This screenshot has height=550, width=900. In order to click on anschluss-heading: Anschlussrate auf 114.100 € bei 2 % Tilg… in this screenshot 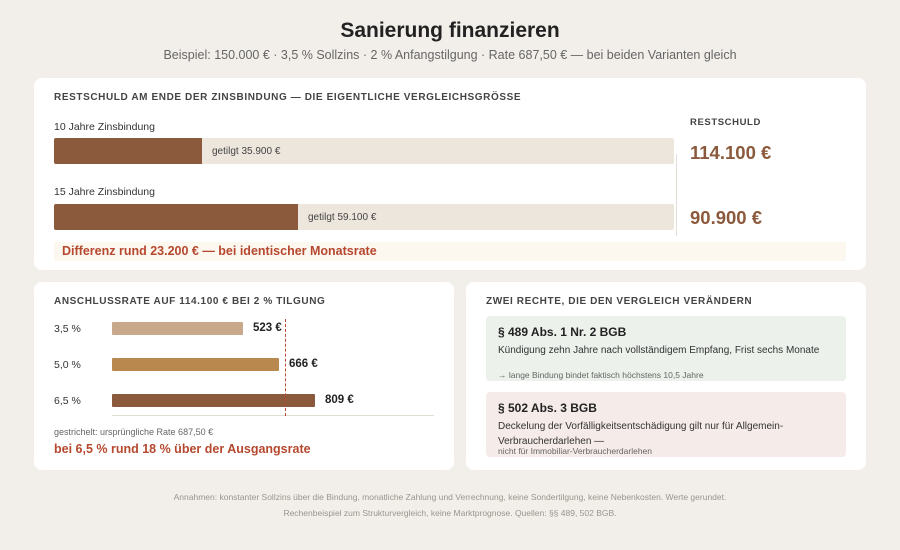, I will do `click(190, 301)`.